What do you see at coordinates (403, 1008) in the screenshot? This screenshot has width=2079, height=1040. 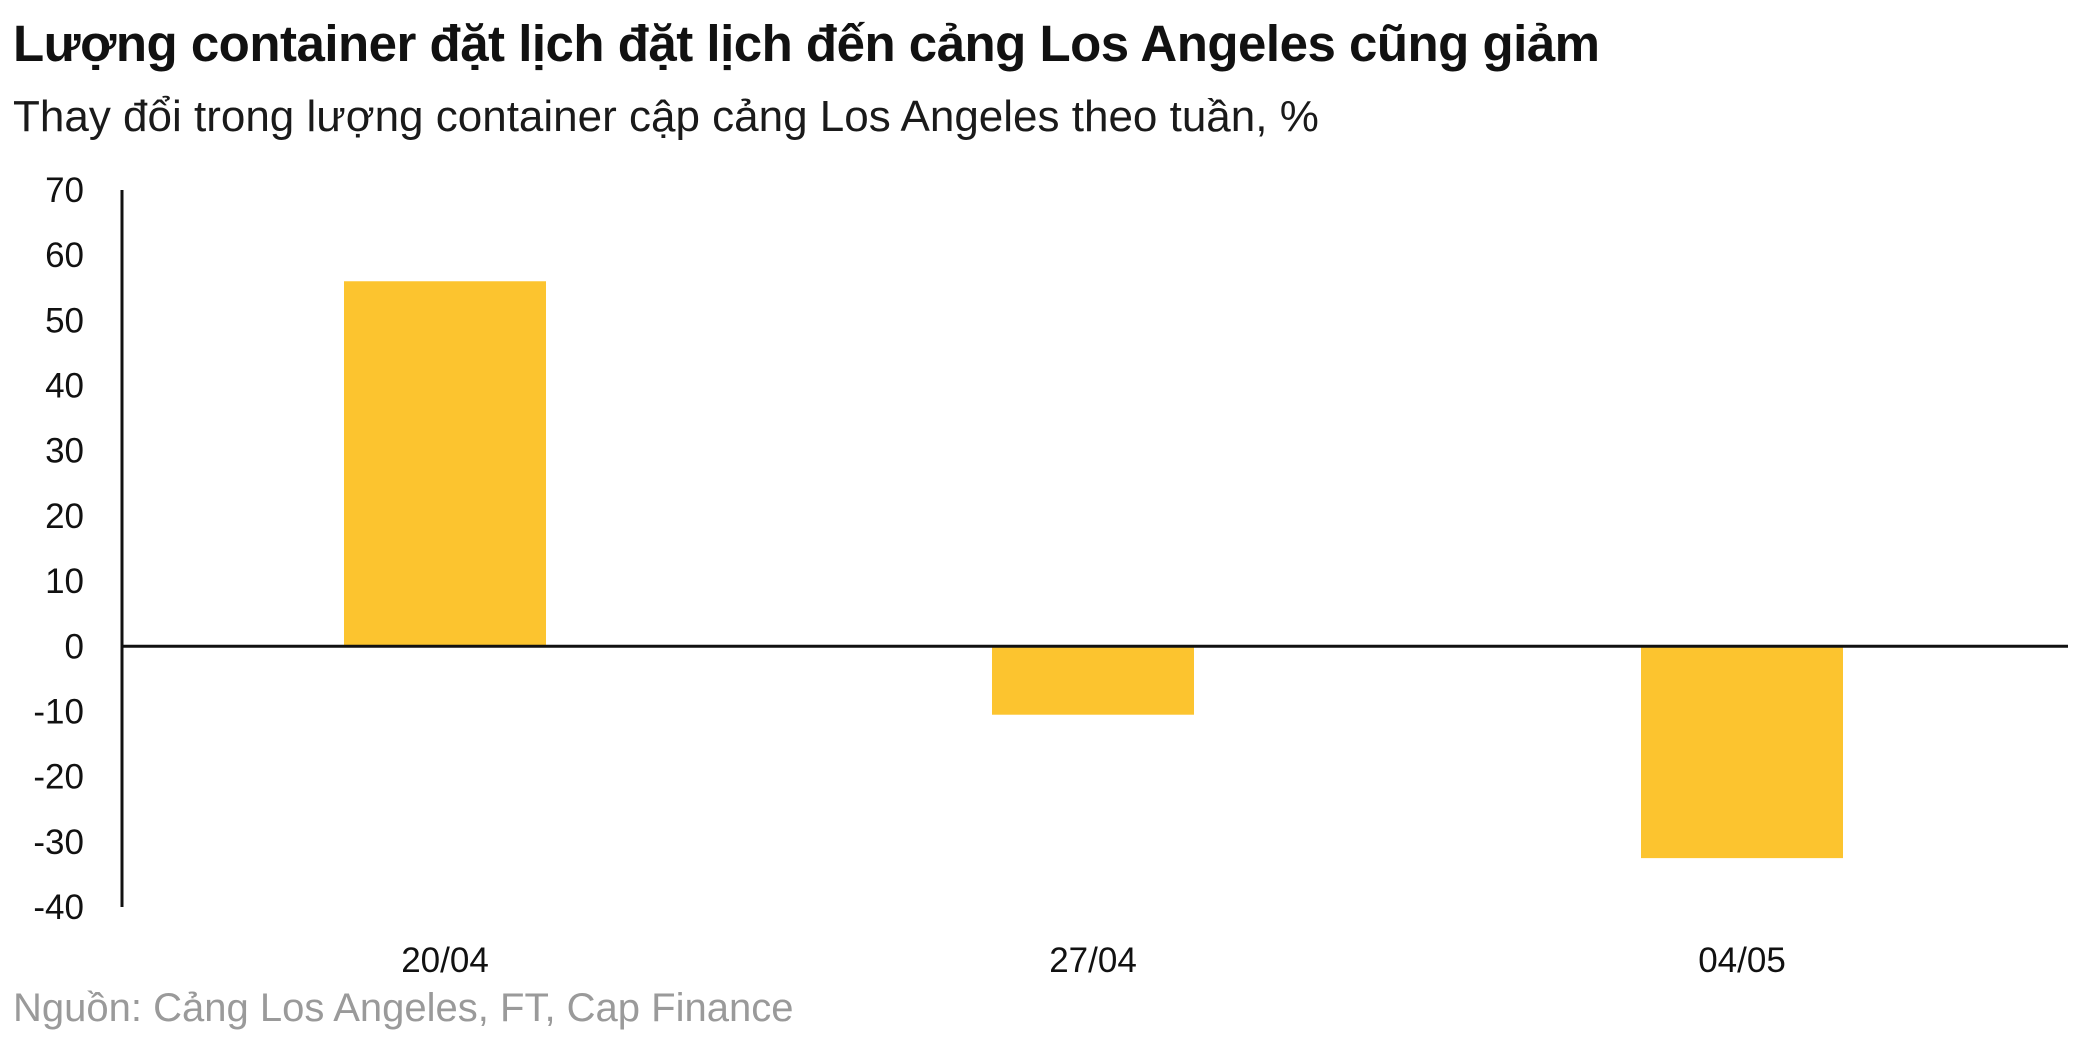 I see `source-note: Nguồn: Cảng Los Angeles, FT, Cap Finance` at bounding box center [403, 1008].